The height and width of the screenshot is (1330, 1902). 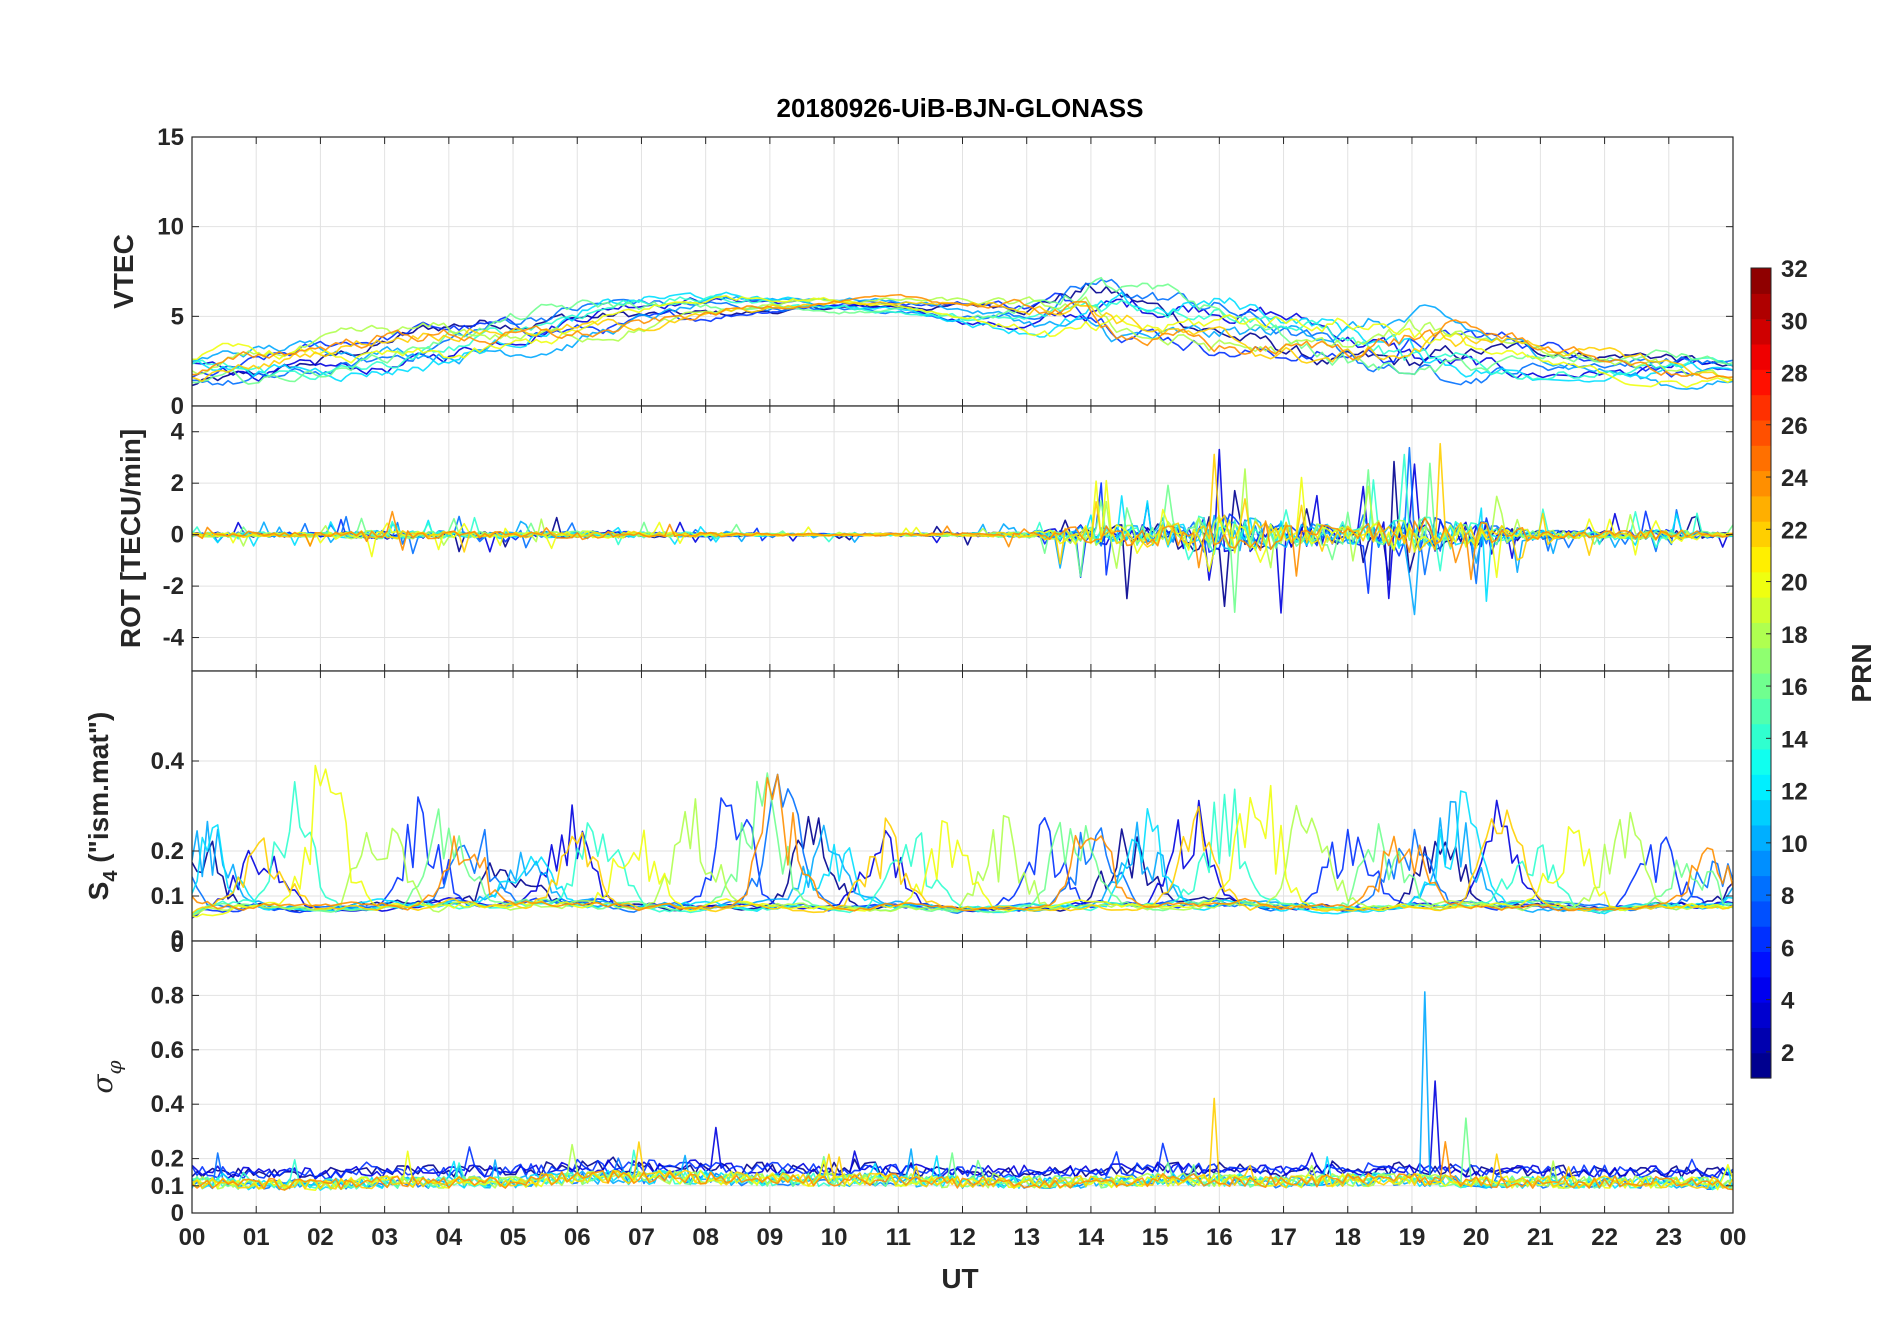 What do you see at coordinates (1794, 635) in the screenshot?
I see `colorbar-tick-label: 18` at bounding box center [1794, 635].